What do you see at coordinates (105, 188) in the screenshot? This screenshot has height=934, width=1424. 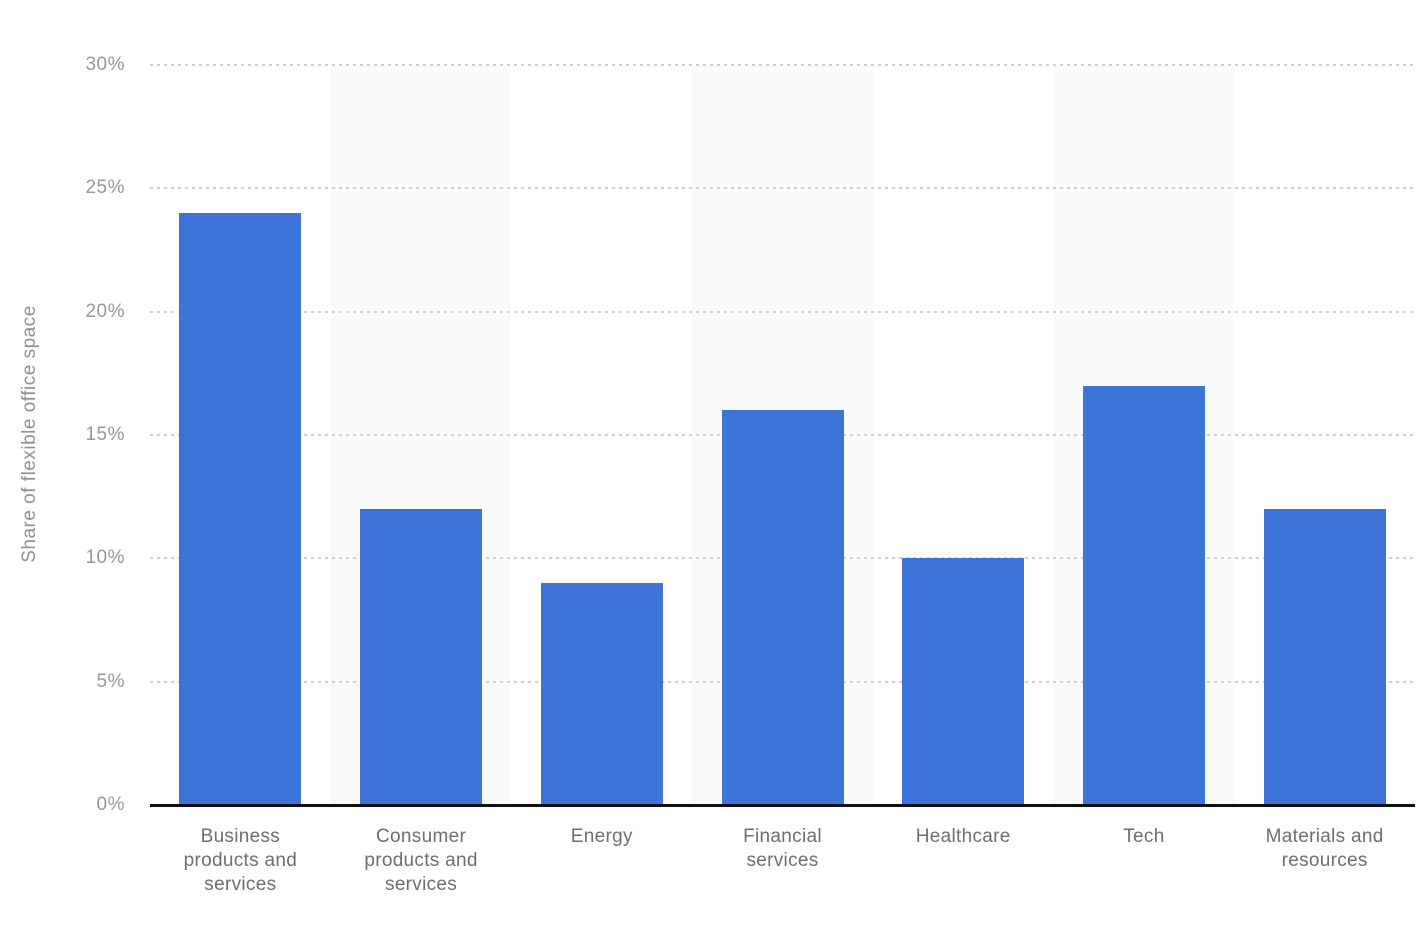 I see `y-tick-label-25: 25%` at bounding box center [105, 188].